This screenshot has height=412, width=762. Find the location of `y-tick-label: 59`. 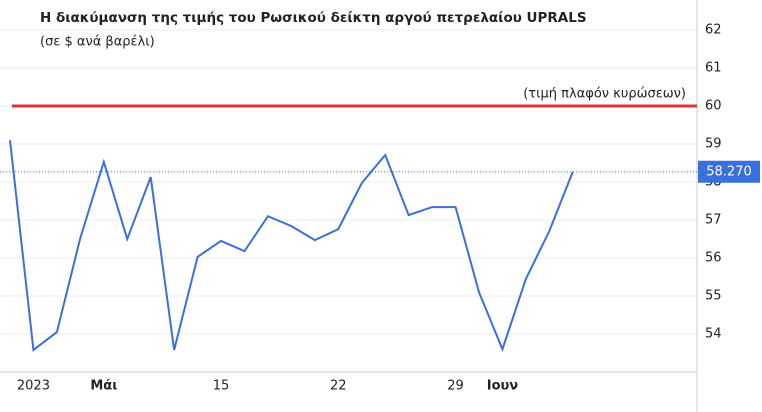

y-tick-label: 59 is located at coordinates (713, 144).